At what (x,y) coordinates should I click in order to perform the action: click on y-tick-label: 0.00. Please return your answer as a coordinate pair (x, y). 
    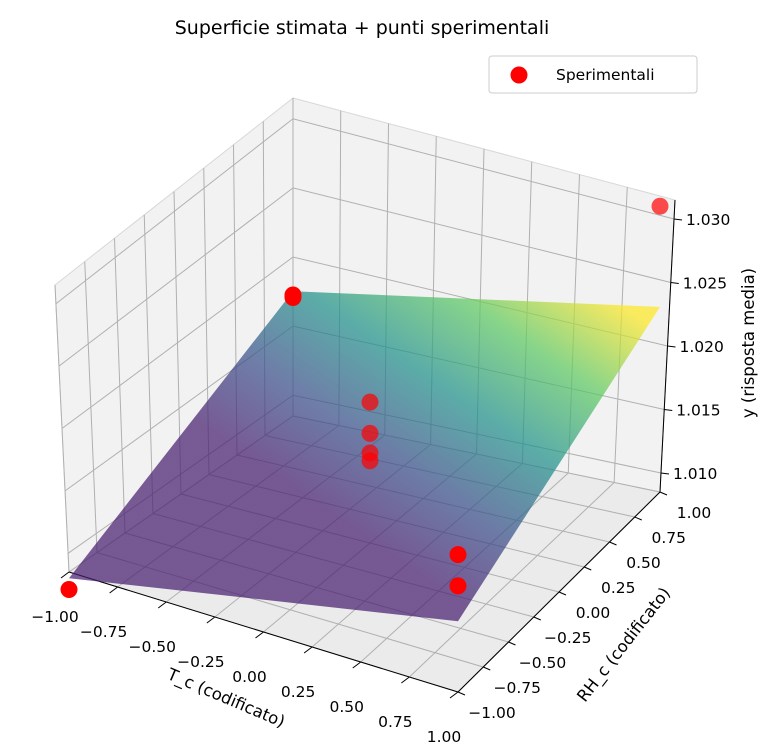
    Looking at the image, I should click on (593, 613).